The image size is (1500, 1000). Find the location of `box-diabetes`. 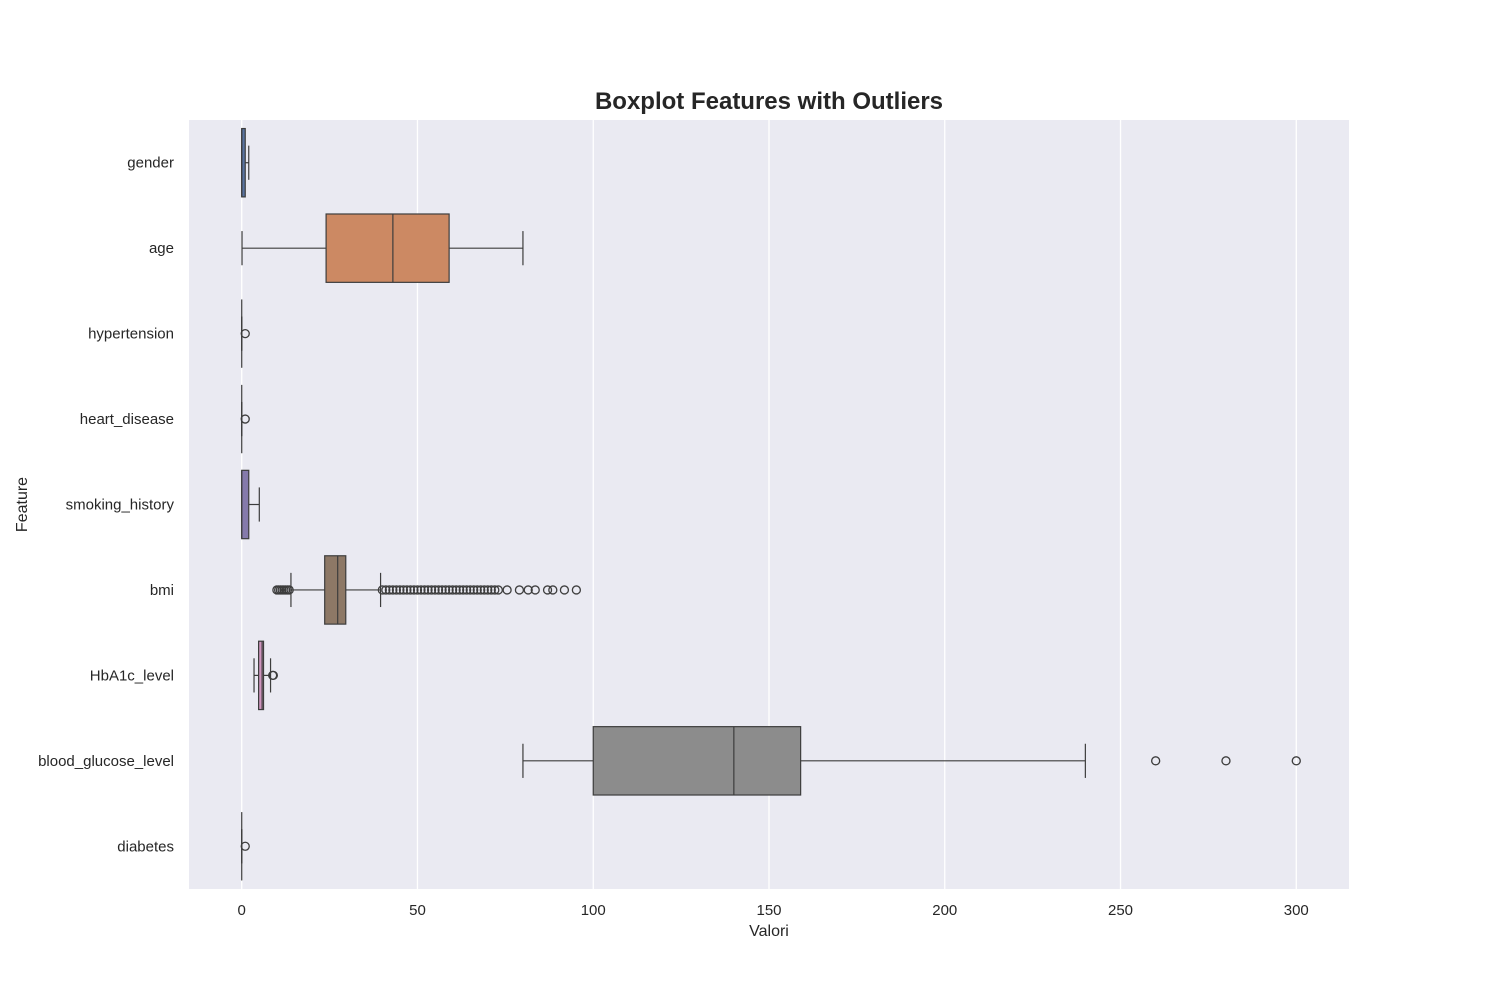

box-diabetes is located at coordinates (245, 846).